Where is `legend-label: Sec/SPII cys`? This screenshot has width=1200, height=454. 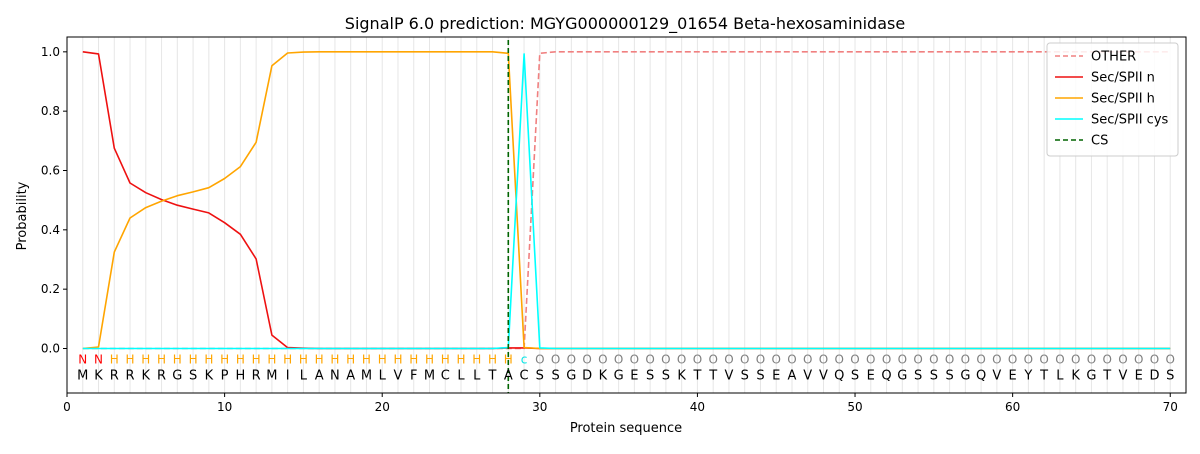 legend-label: Sec/SPII cys is located at coordinates (1130, 120).